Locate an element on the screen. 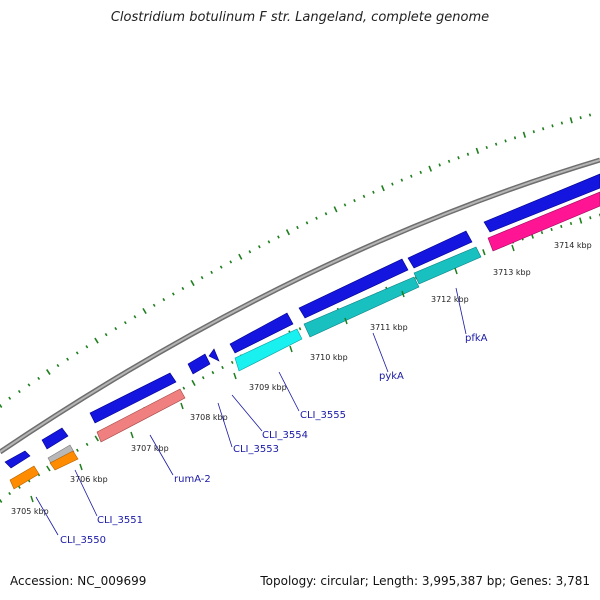 The width and height of the screenshot is (600, 600). cds-reverse-cyan is located at coordinates (268, 350).